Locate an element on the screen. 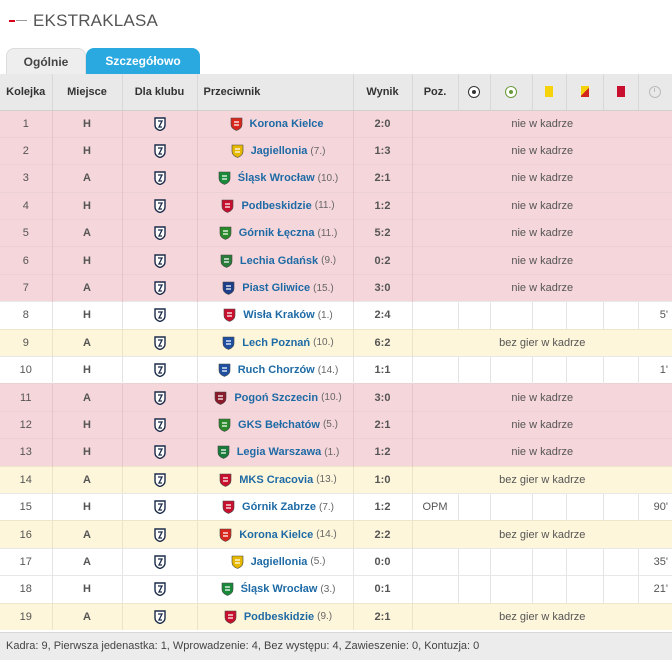 This screenshot has width=672, height=660. col-yellow-red is located at coordinates (584, 92).